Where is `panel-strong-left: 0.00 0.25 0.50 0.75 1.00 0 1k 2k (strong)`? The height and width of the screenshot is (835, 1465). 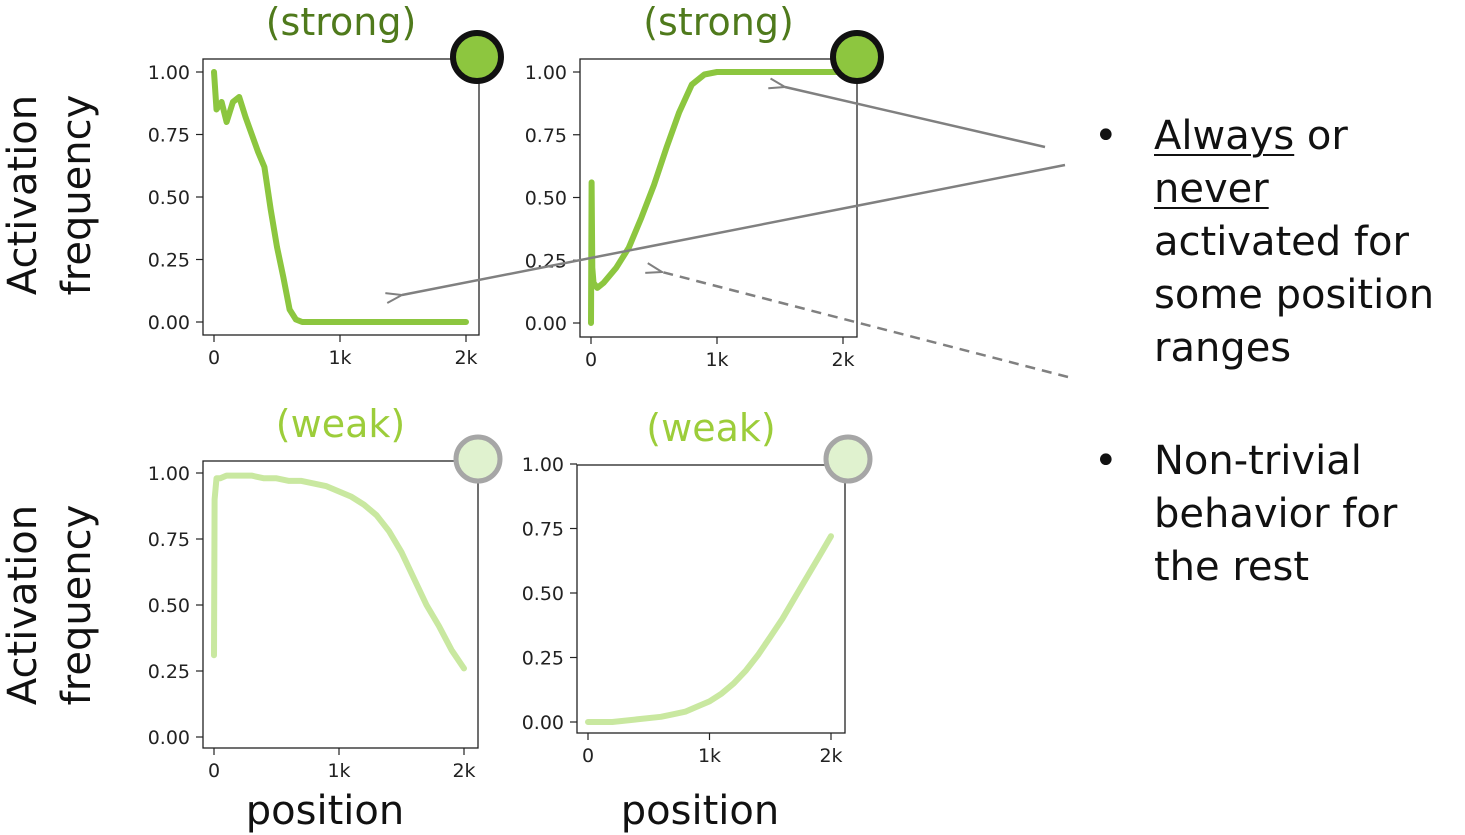
panel-strong-left: 0.00 0.25 0.50 0.75 1.00 0 1k 2k (strong) is located at coordinates (326, 184).